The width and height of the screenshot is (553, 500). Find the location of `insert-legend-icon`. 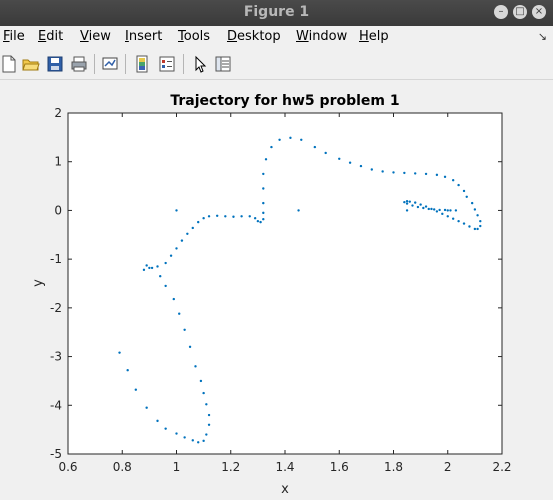

insert-legend-icon is located at coordinates (167, 64).